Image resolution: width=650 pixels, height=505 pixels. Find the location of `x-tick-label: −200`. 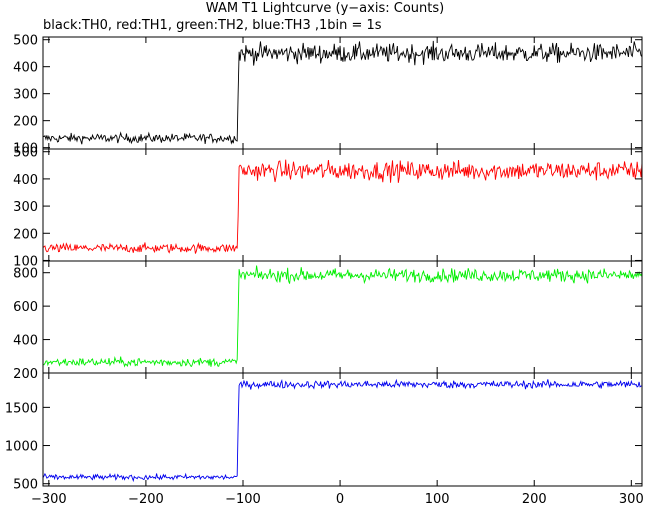

x-tick-label: −200 is located at coordinates (146, 498).